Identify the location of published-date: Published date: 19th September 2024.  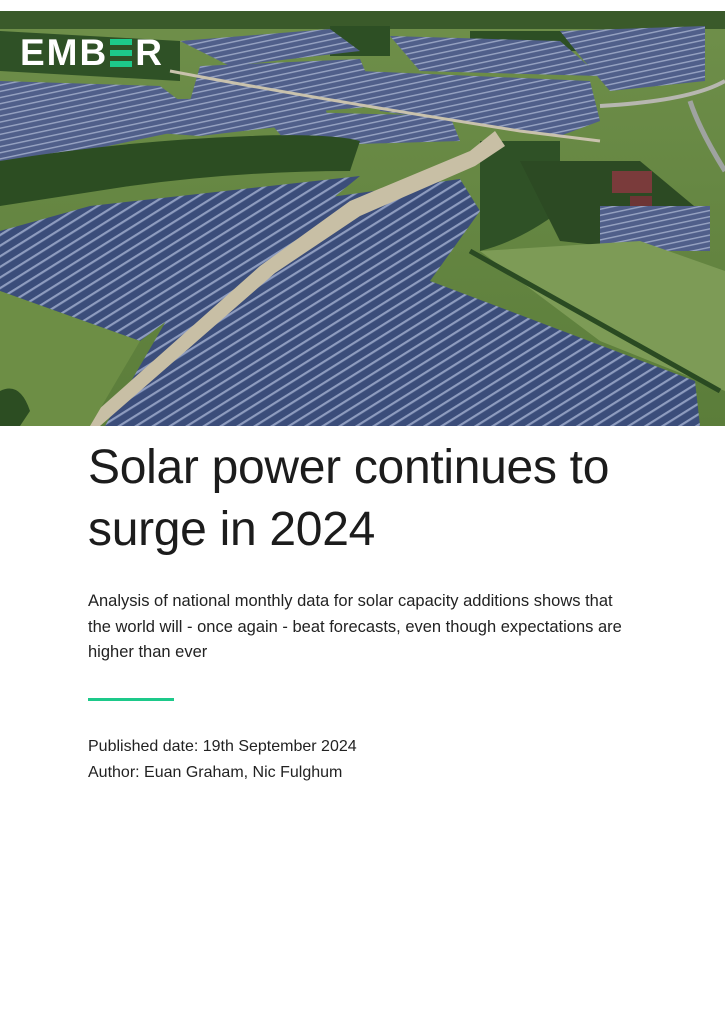
(222, 746).